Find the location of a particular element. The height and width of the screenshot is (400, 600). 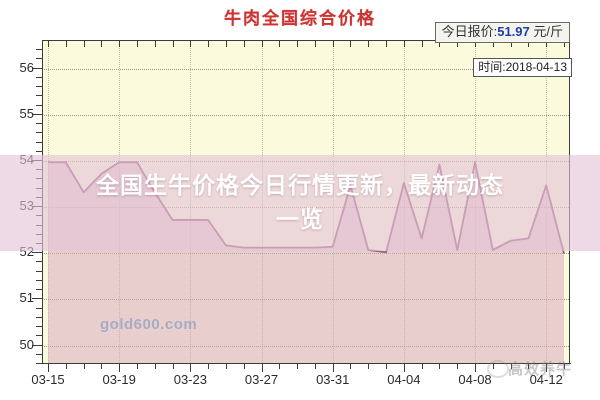

x-axis-label: 03-15 is located at coordinates (48, 379).